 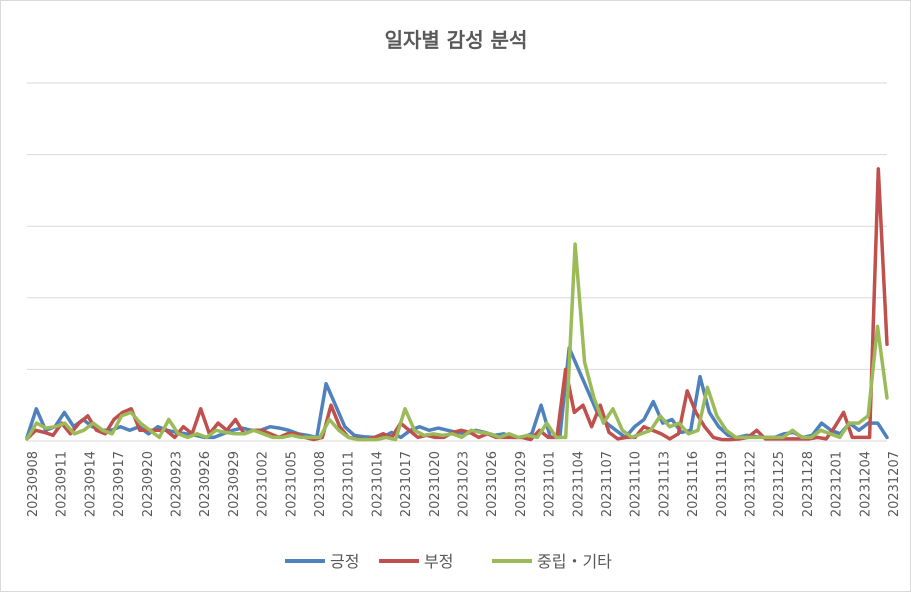 What do you see at coordinates (751, 484) in the screenshot?
I see `x-tick-label: 20231122` at bounding box center [751, 484].